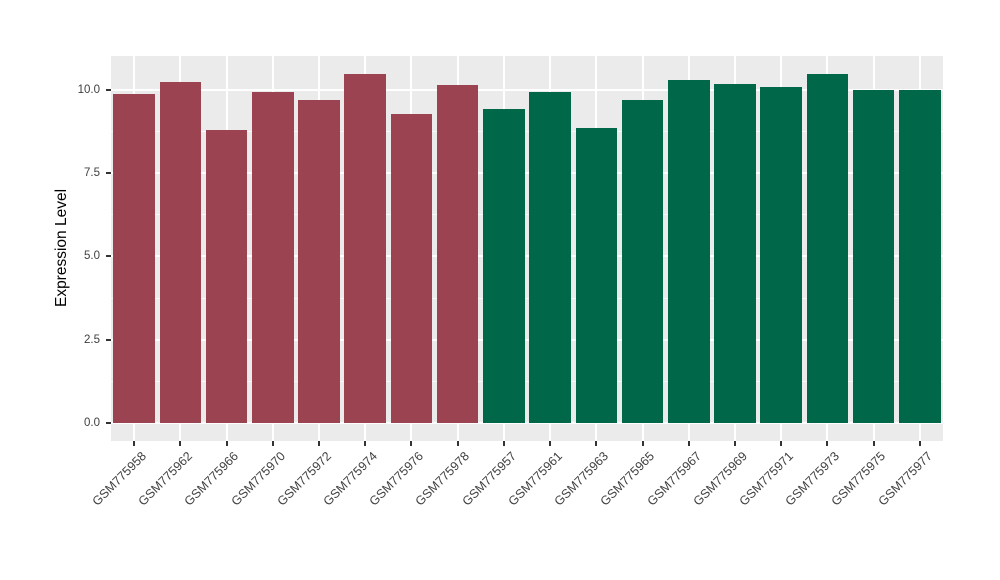 This screenshot has width=1000, height=580. Describe the element at coordinates (92, 422) in the screenshot. I see `y-tick-label: 0.0` at that location.